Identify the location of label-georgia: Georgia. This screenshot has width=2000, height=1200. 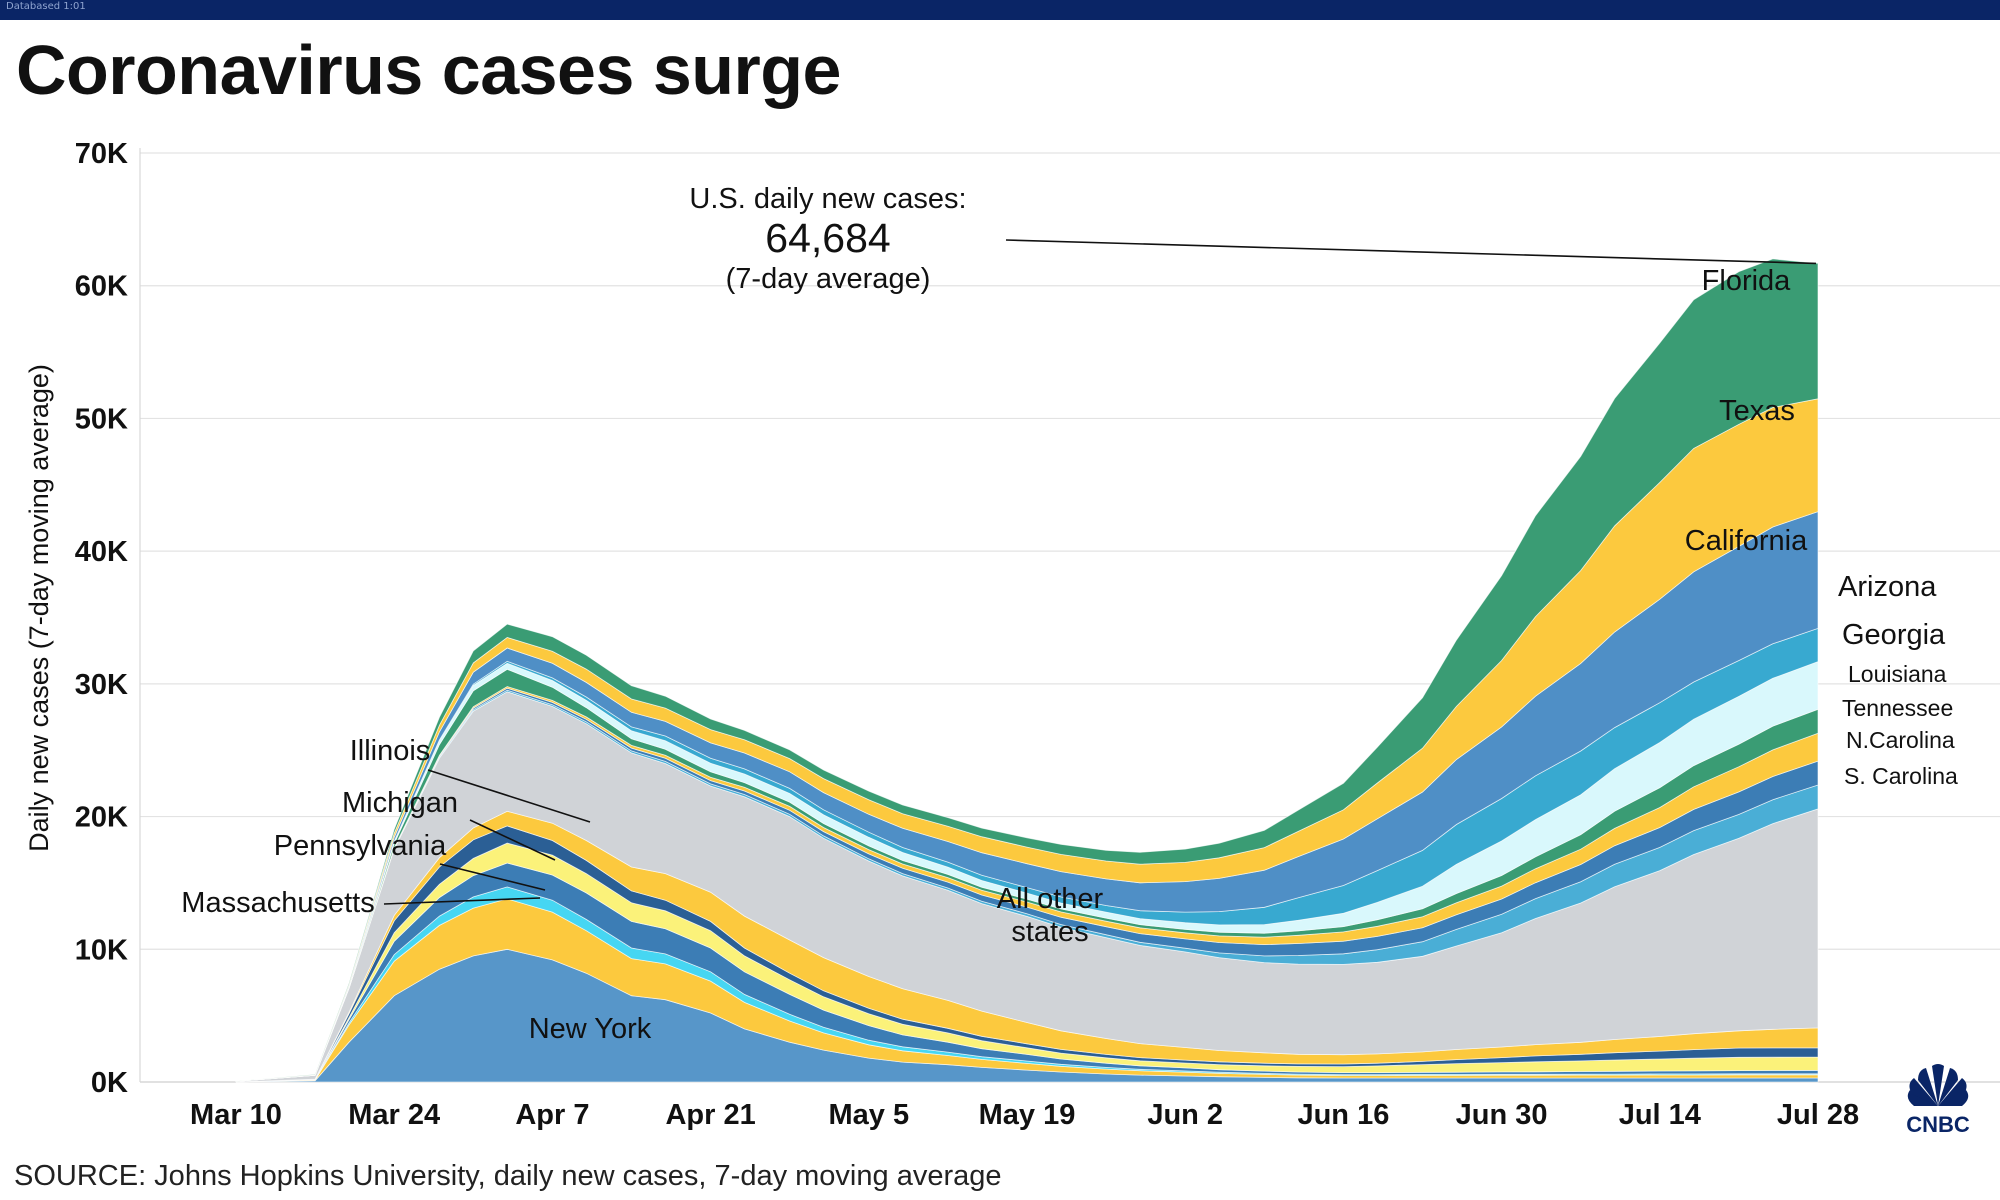
(1894, 635).